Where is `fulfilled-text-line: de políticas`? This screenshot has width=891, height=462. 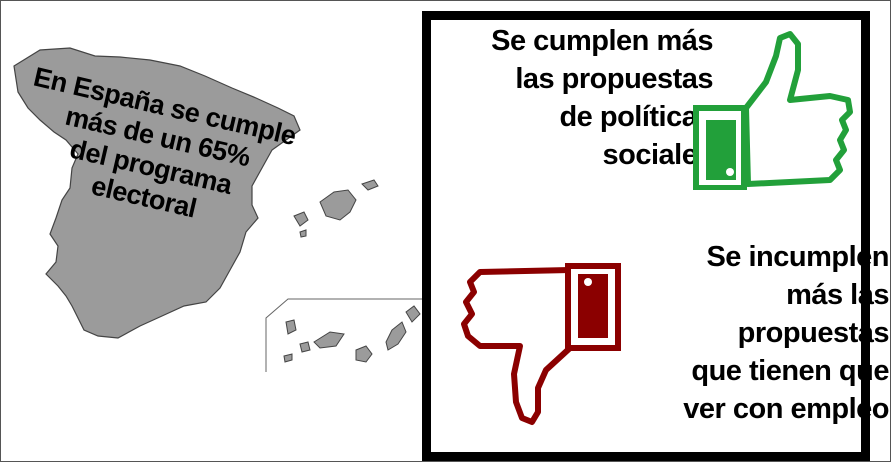
fulfilled-text-line: de políticas is located at coordinates (636, 117).